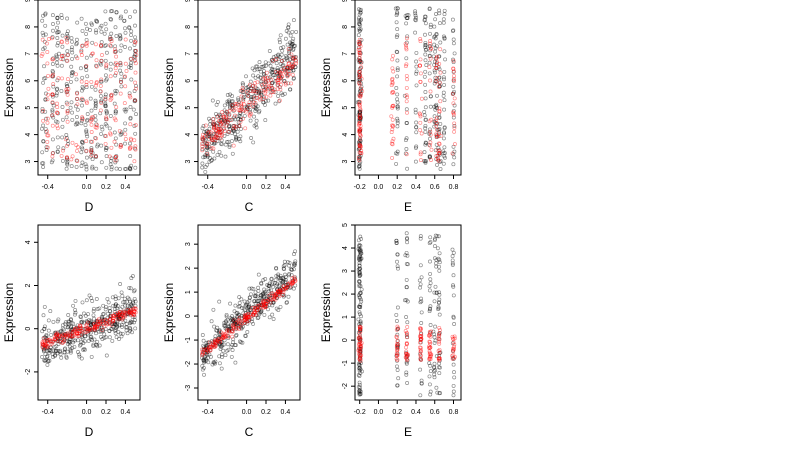 Image resolution: width=800 pixels, height=450 pixels. Describe the element at coordinates (188, 27) in the screenshot. I see `y-tick-label: 8` at that location.